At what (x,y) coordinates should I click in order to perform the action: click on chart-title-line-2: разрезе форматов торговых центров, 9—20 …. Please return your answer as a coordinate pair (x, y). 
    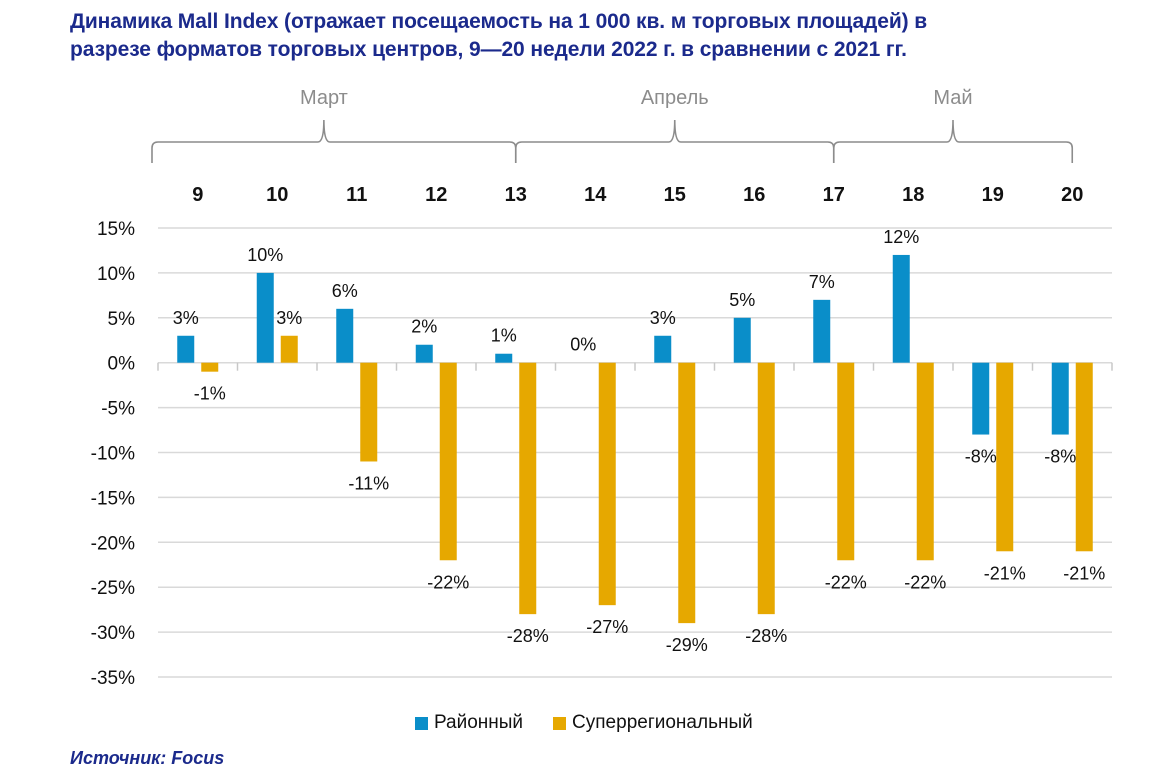
    Looking at the image, I should click on (488, 49).